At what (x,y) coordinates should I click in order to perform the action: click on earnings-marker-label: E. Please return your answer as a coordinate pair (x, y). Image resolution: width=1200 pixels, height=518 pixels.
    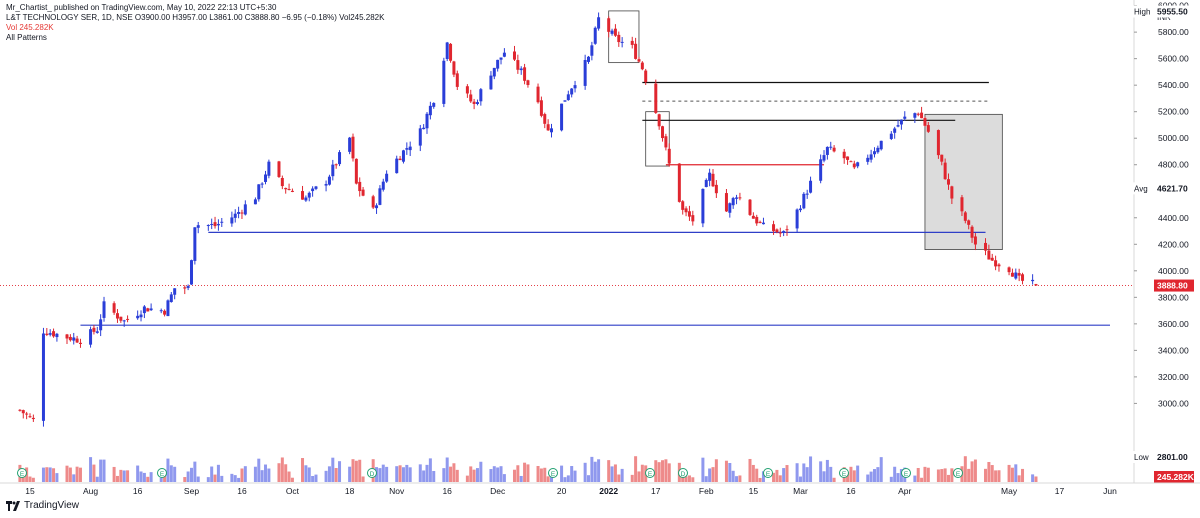
    Looking at the image, I should click on (768, 474).